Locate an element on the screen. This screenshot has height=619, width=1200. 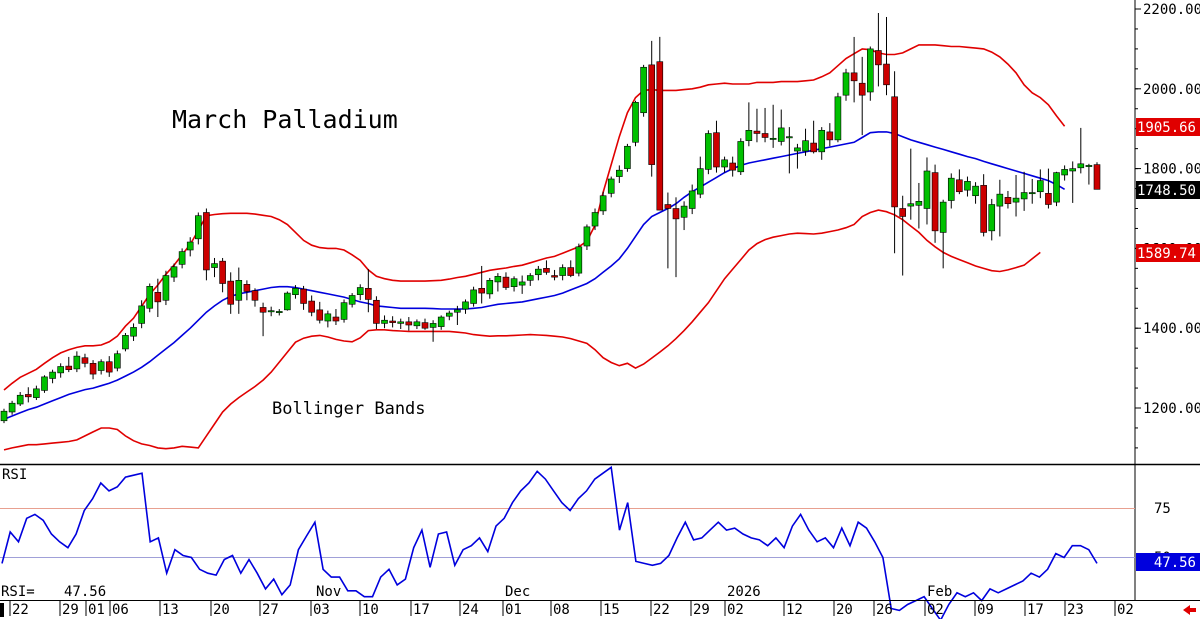
scroll-left-arrow-icon is located at coordinates (1189, 610).